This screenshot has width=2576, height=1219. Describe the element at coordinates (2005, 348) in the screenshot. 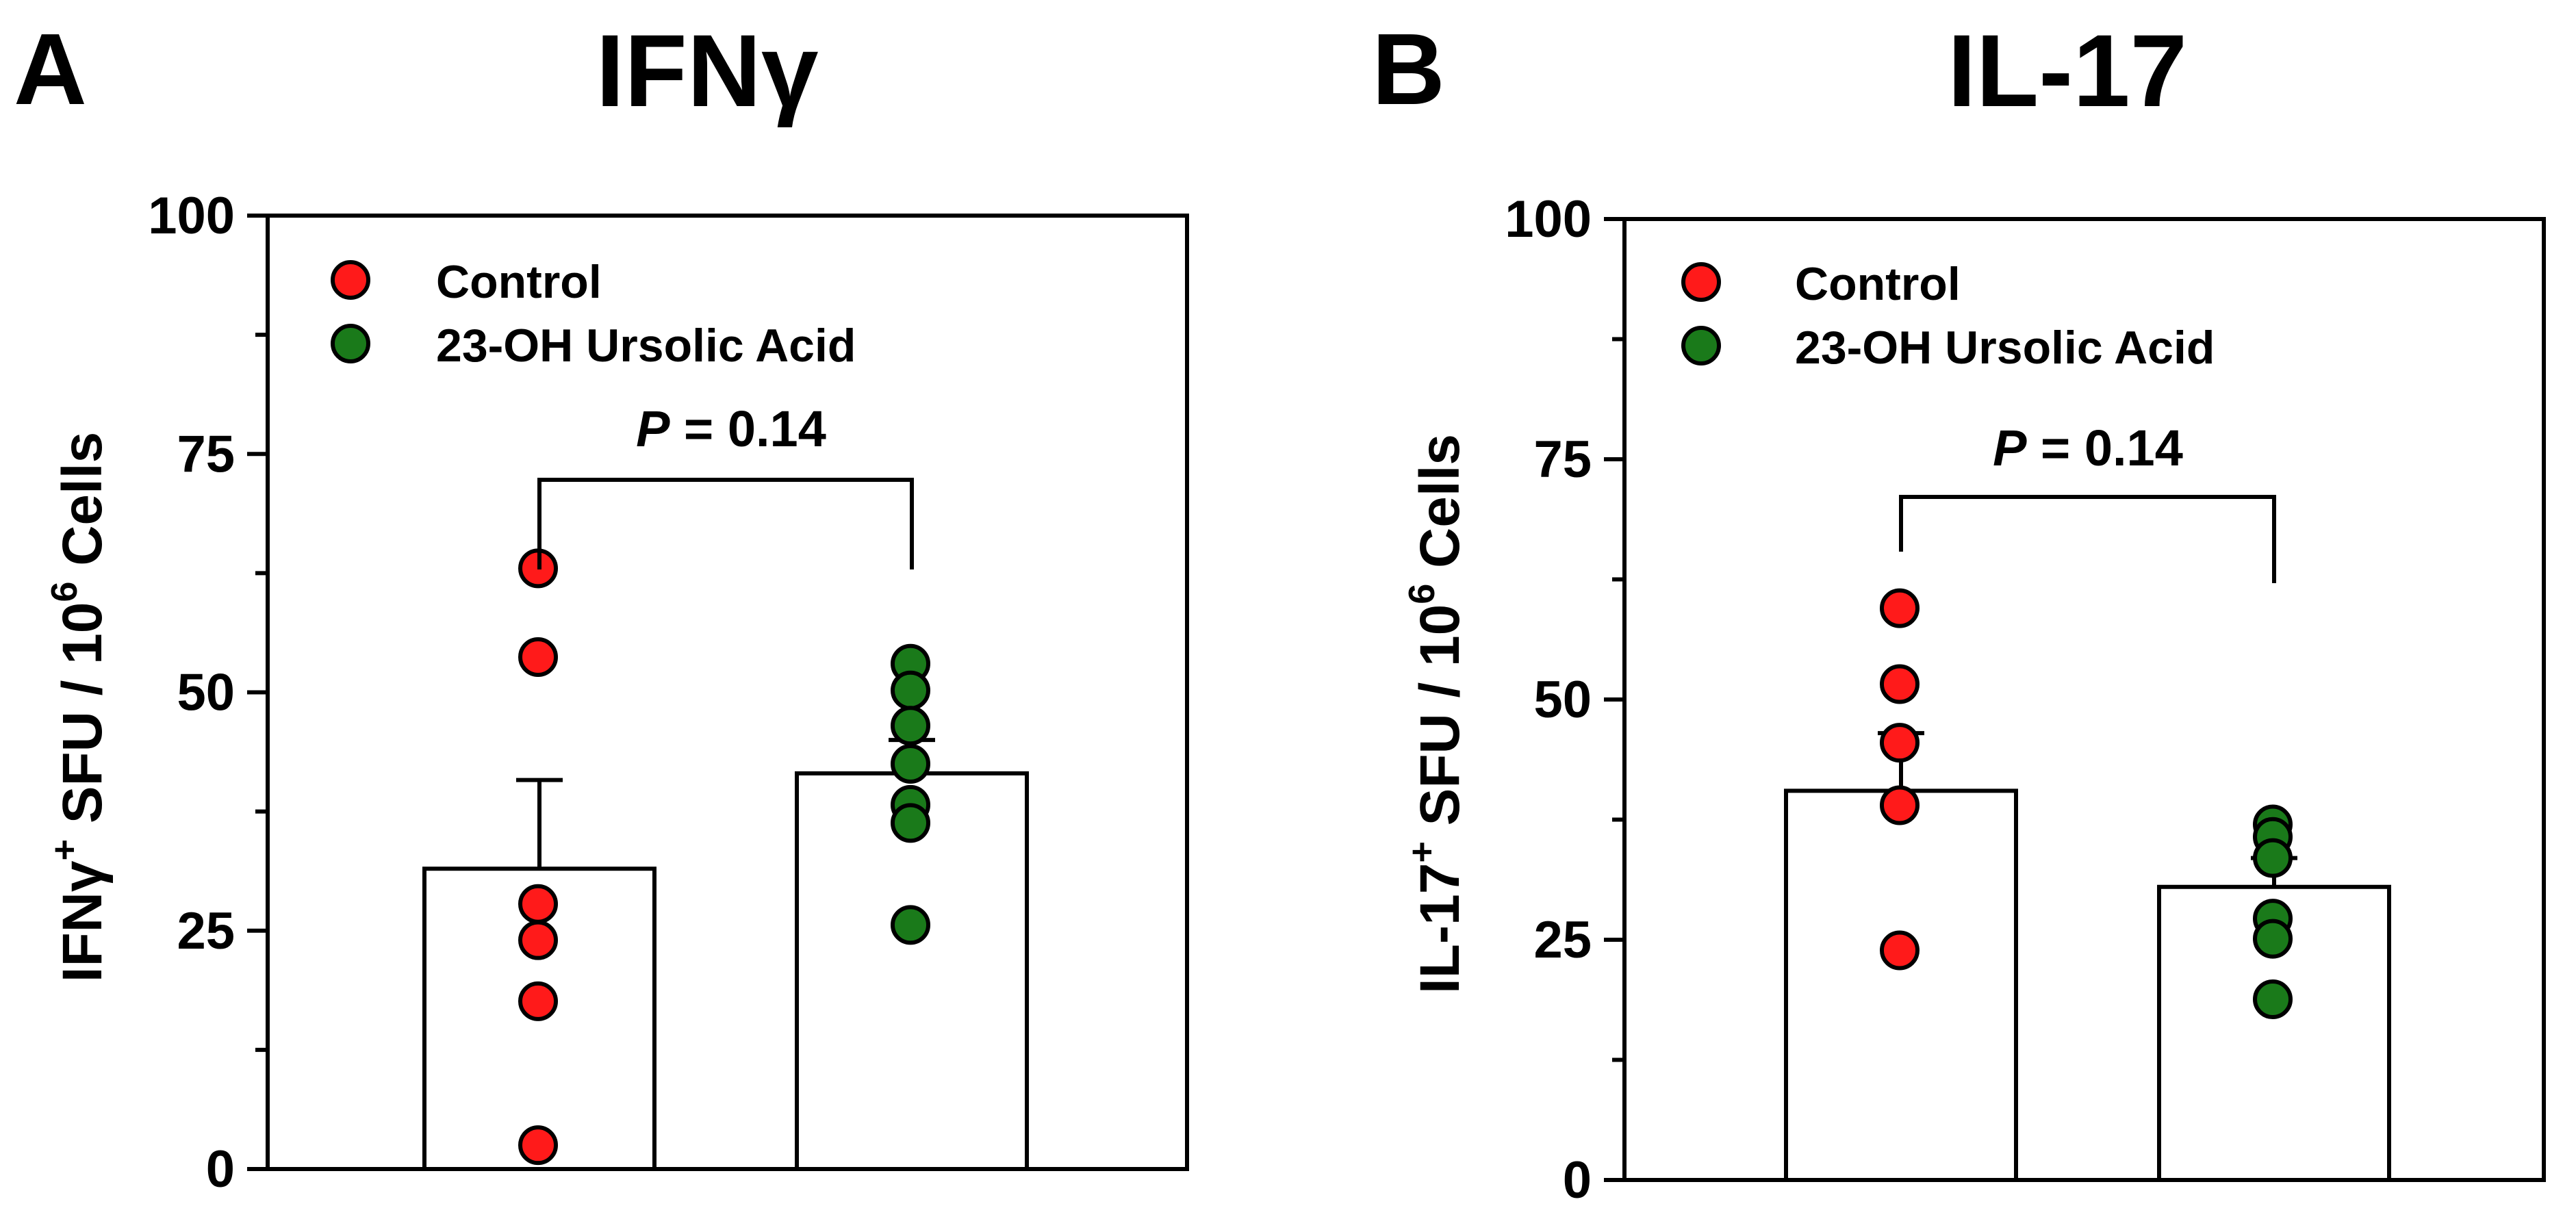

I see `panel-b-legend-treatment-label: 23-OH Ursolic Acid` at that location.